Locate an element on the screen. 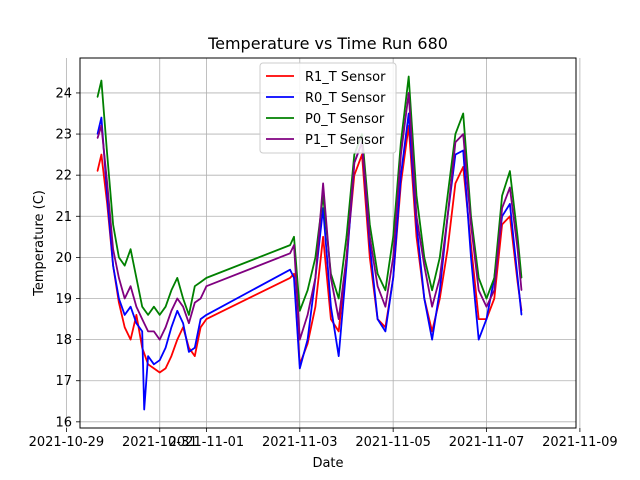 The image size is (640, 480). y-tick-label: 19 is located at coordinates (63, 299).